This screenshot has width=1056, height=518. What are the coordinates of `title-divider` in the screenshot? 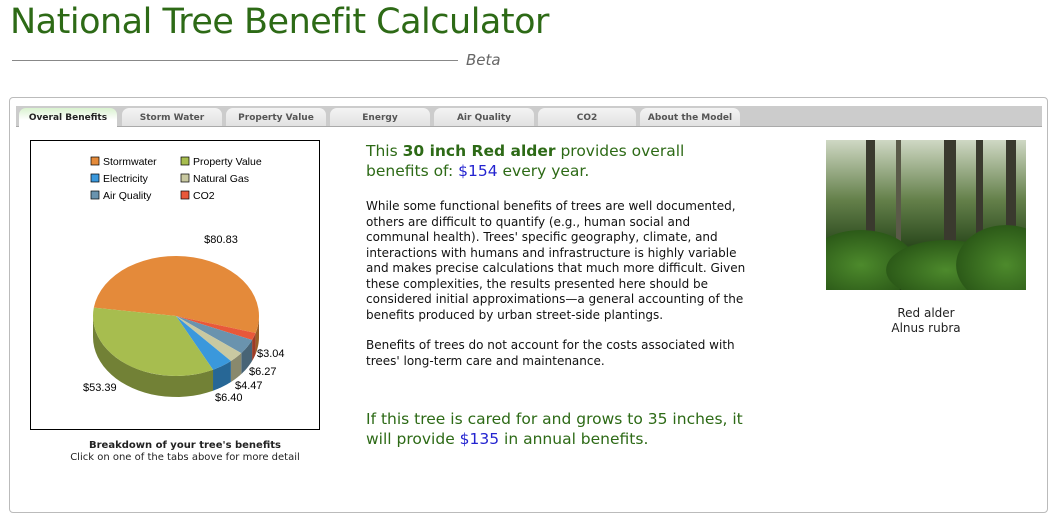 It's located at (235, 60).